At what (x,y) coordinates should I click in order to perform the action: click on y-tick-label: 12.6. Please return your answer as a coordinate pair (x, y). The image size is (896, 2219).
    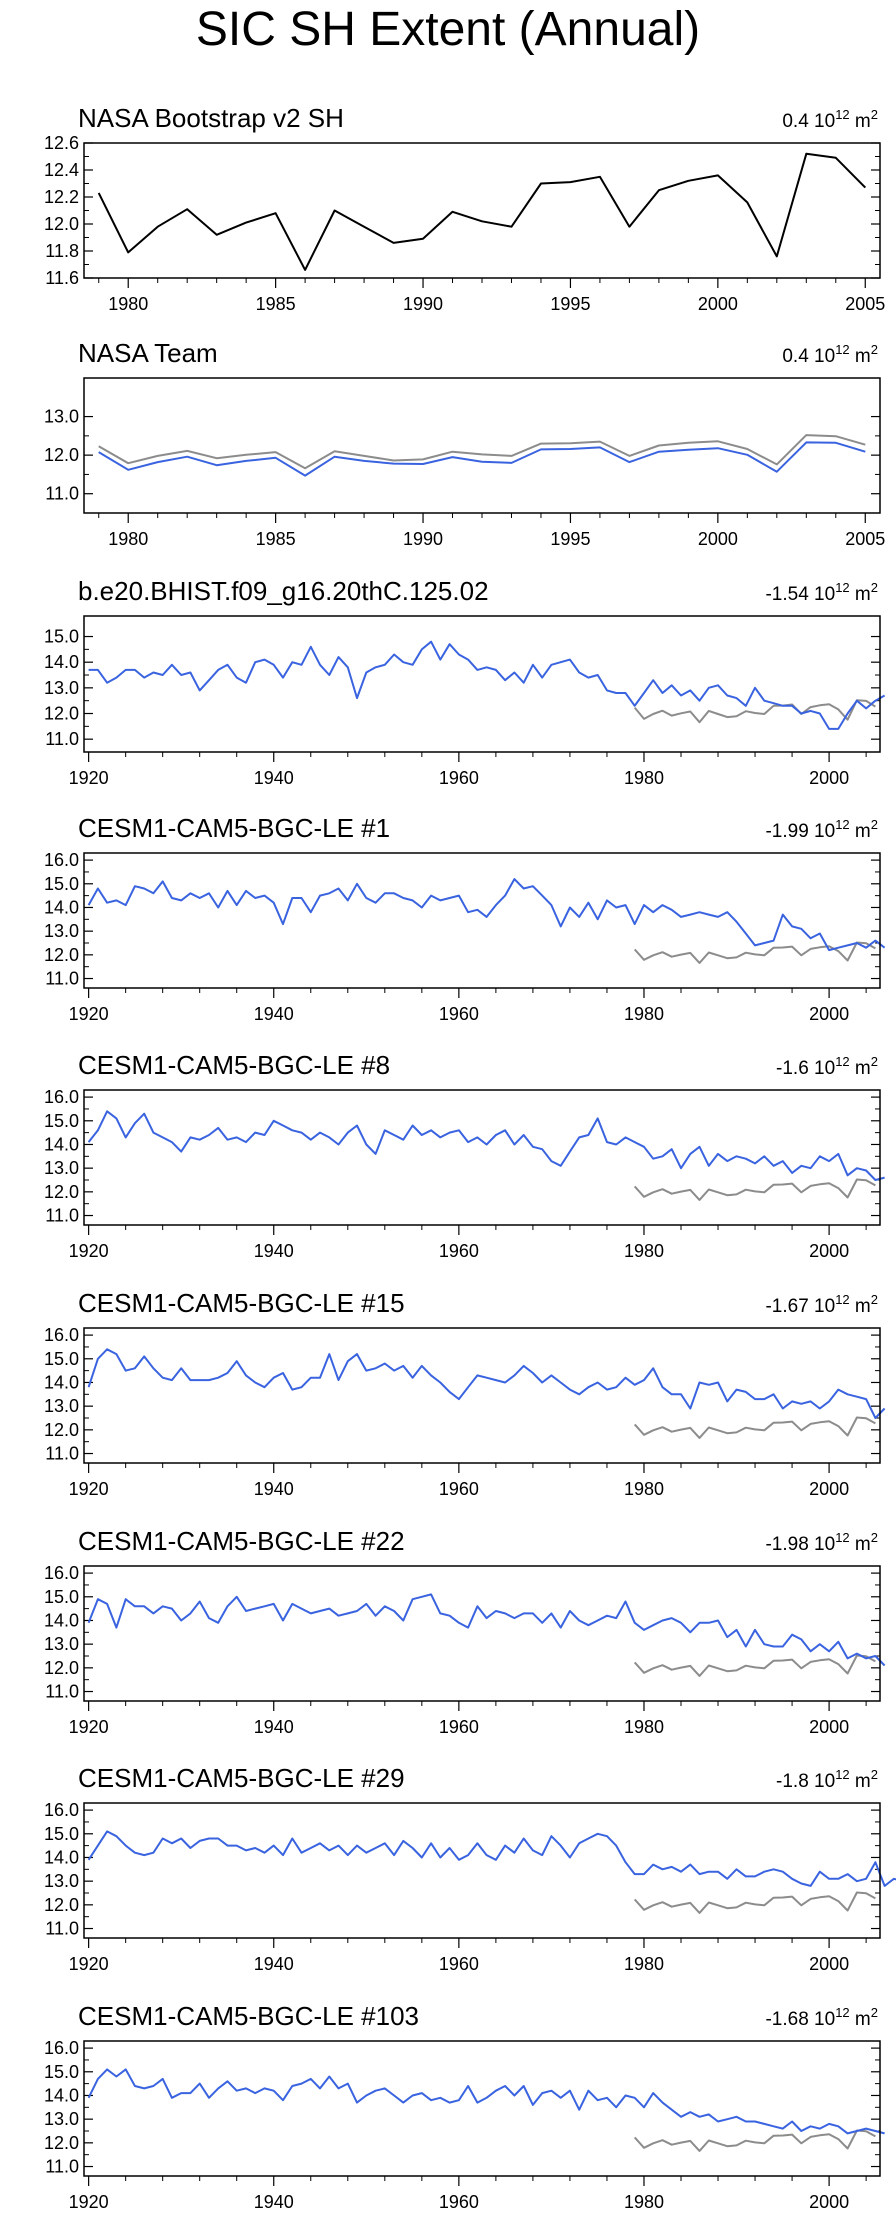
    Looking at the image, I should click on (61, 143).